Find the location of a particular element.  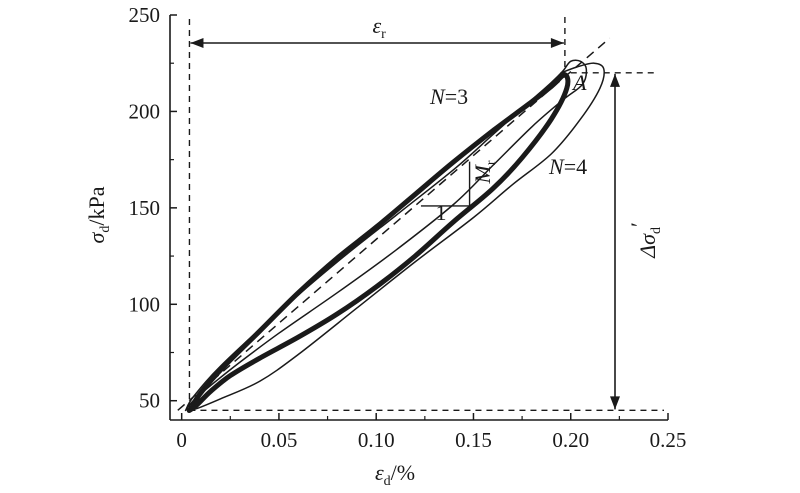

delta-sigma-arrow-head-end is located at coordinates (615, 403).